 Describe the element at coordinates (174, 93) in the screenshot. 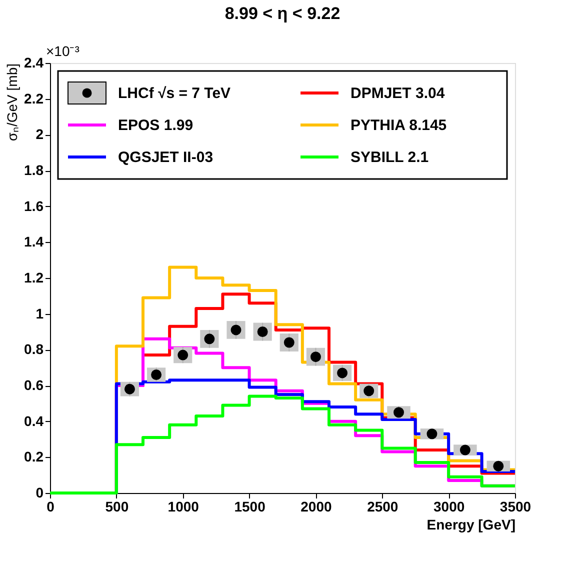

I see `legend-label: LHCf √s = 7 TeV` at that location.